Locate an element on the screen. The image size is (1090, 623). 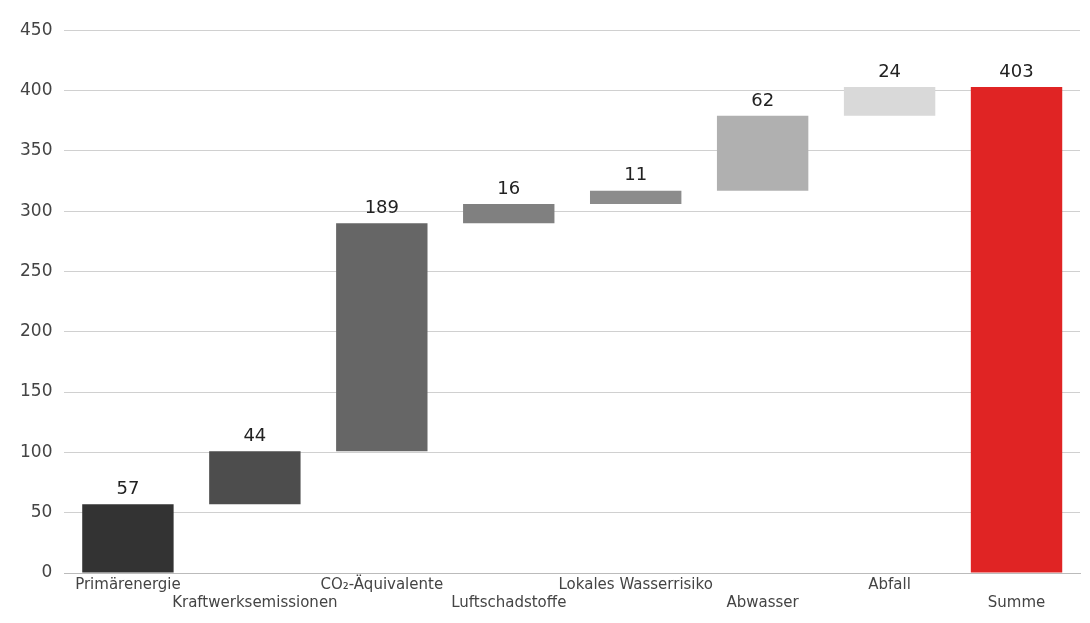
data-label: 189 is located at coordinates (381, 206).